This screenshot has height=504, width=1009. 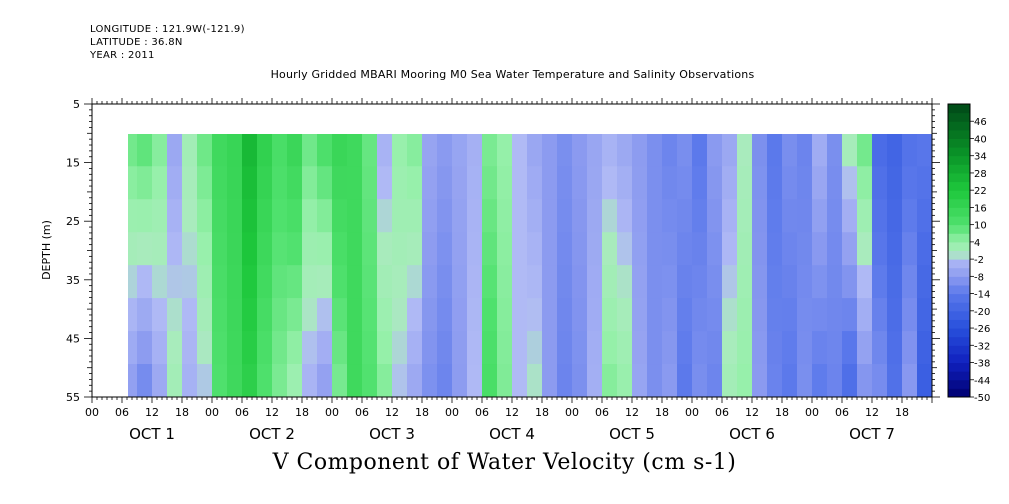 What do you see at coordinates (968, 253) in the screenshot?
I see `colorbar: 46 40 34 28 22 16 10 4 -2 -8 -14 -20 -26 -32 -38 -44 -50` at bounding box center [968, 253].